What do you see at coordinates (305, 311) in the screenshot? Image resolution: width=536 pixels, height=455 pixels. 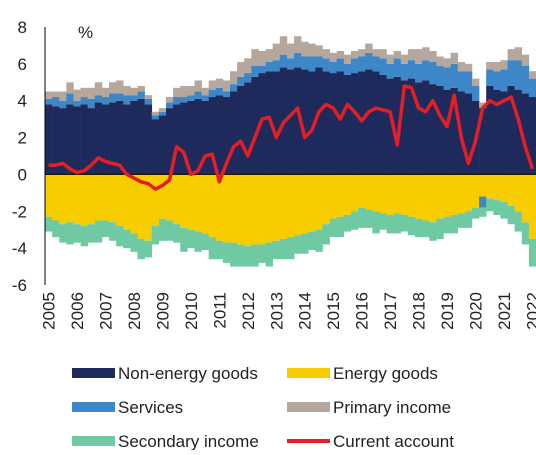 I see `x-tick-label: 2014` at bounding box center [305, 311].